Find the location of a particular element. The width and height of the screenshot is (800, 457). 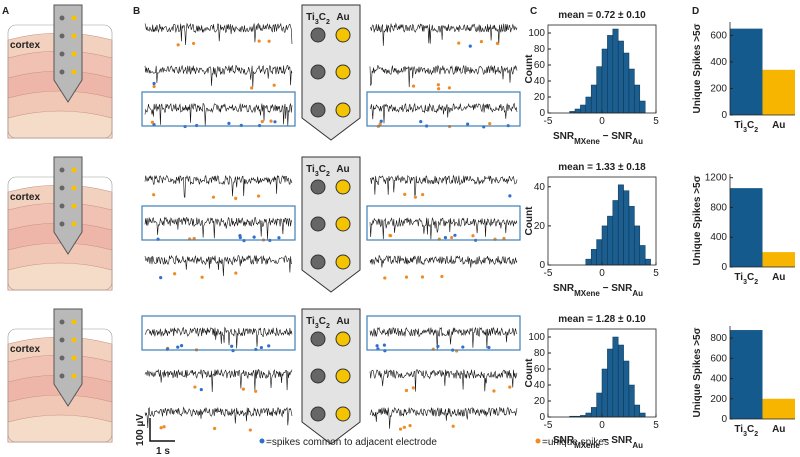

legend-unique: =unique spikes is located at coordinates (575, 442).